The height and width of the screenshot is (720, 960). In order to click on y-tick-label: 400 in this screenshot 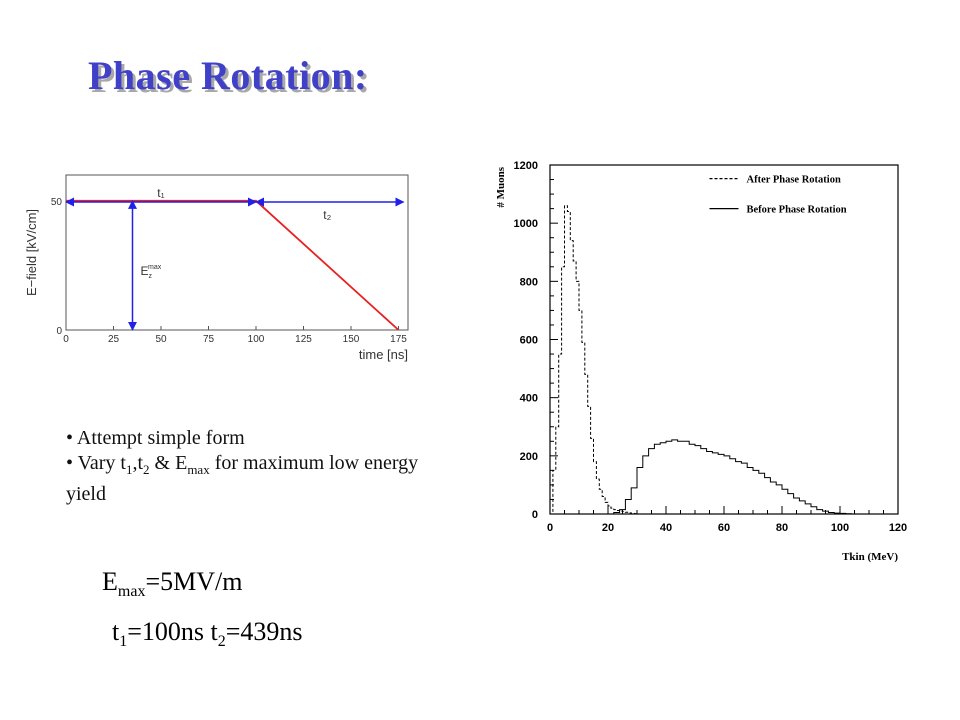, I will do `click(529, 399)`.